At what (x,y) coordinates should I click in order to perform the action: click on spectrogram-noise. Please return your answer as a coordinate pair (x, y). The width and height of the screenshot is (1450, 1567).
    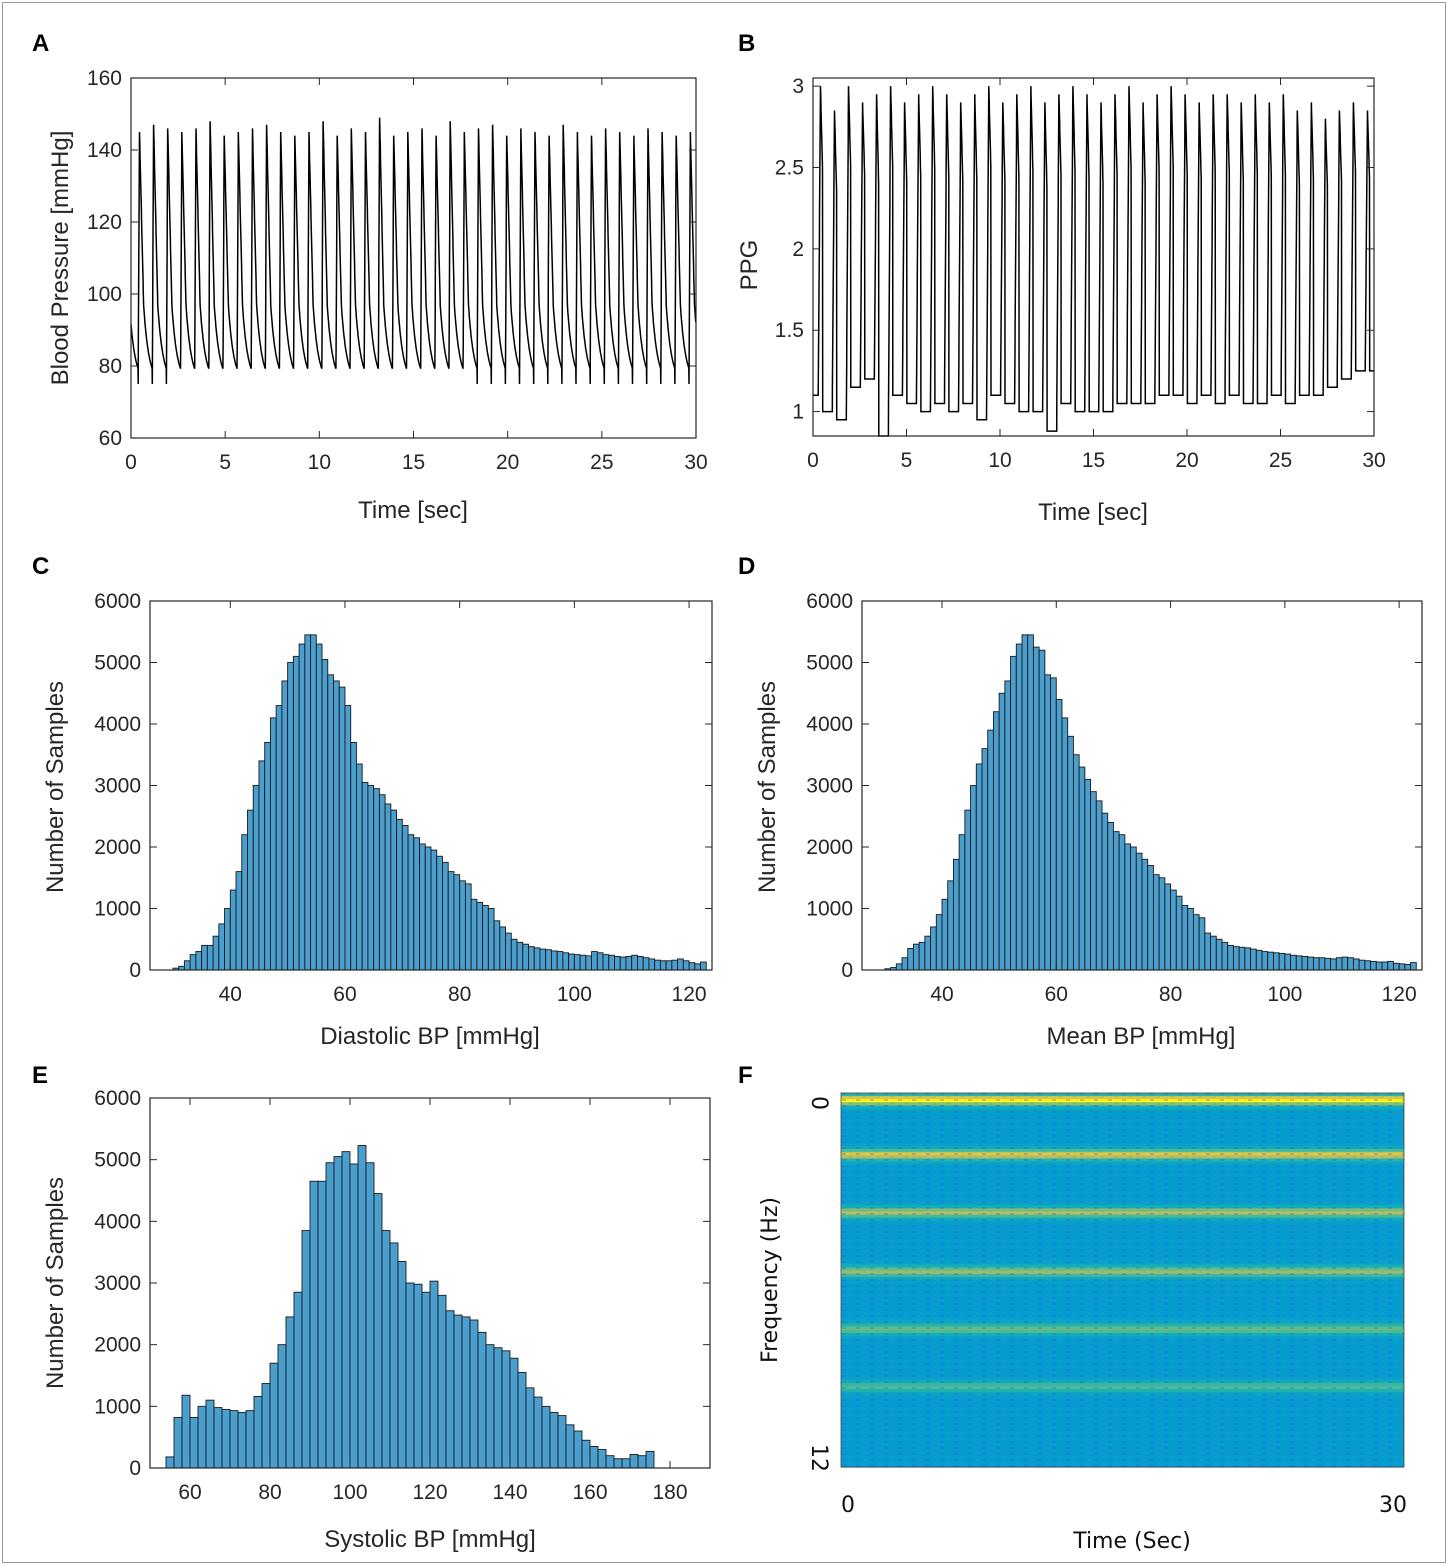
    Looking at the image, I should click on (1122, 1280).